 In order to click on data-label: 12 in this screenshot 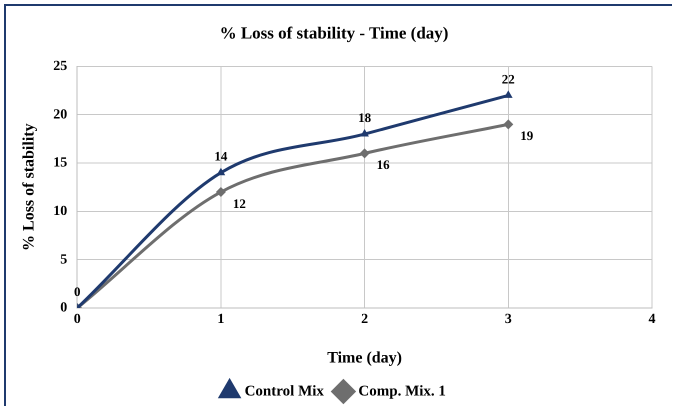, I will do `click(239, 203)`.